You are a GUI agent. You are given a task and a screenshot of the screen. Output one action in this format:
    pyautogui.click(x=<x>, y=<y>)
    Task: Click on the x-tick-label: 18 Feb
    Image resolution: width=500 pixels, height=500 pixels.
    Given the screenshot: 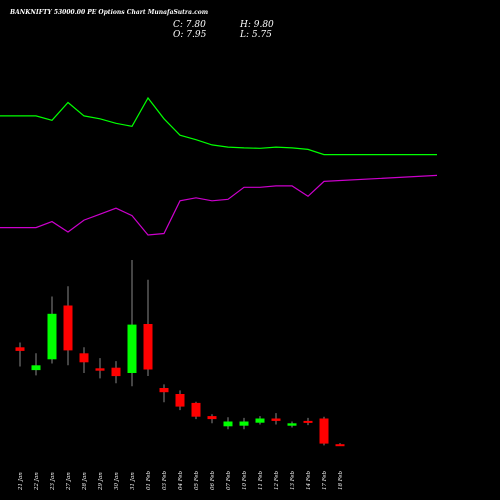 What is the action you would take?
    pyautogui.click(x=341, y=480)
    